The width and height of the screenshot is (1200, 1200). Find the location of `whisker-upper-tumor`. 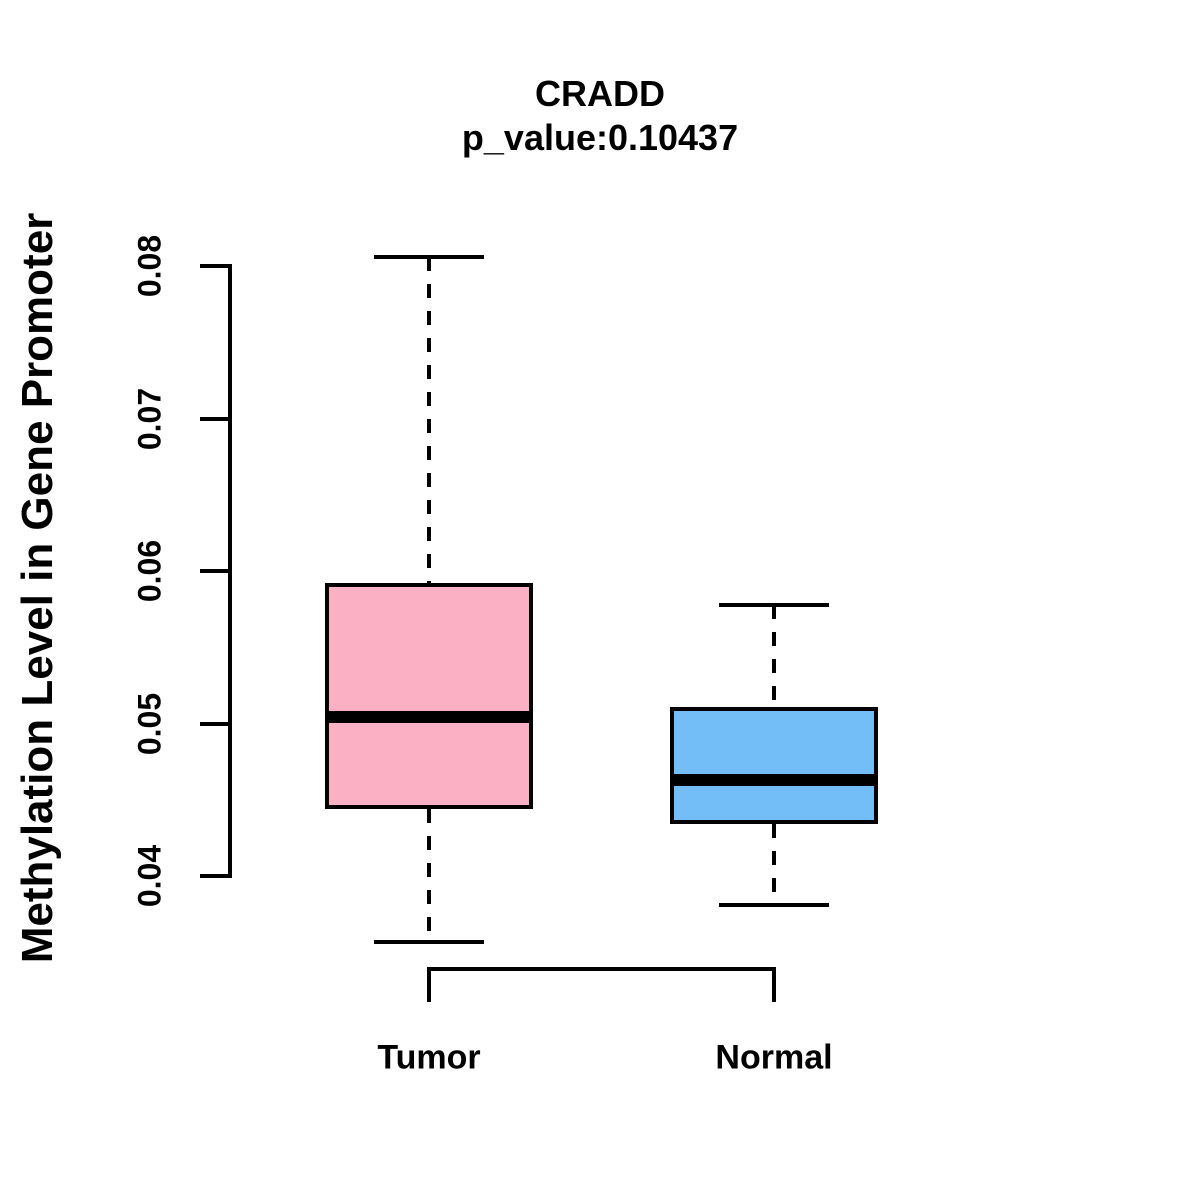

whisker-upper-tumor is located at coordinates (429, 420).